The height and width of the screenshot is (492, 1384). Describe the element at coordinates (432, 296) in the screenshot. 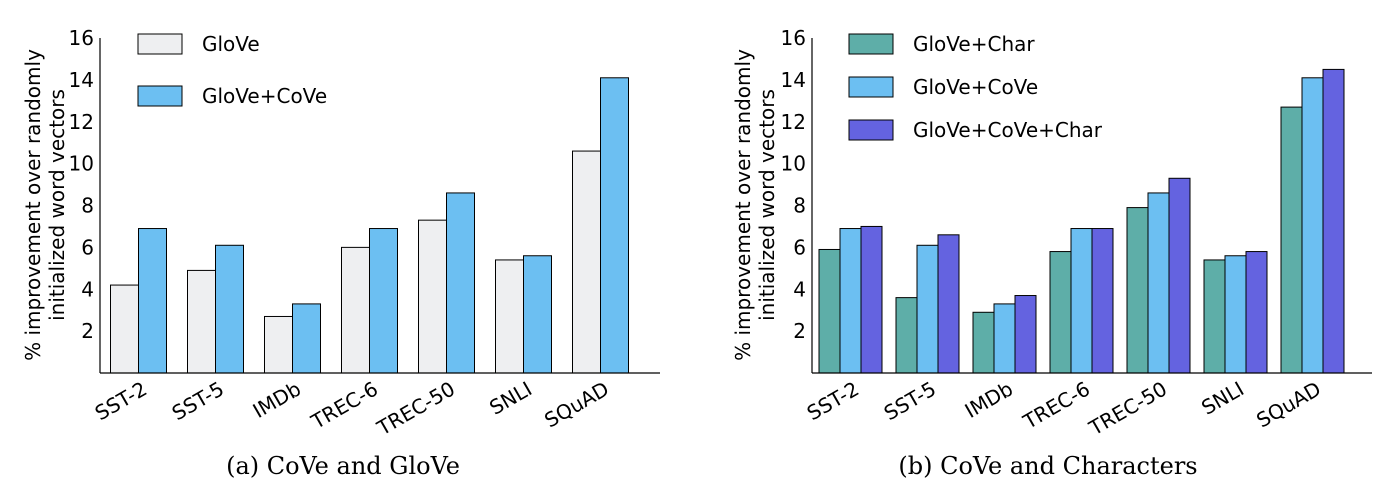

I see `bar-trec-50-glove` at that location.